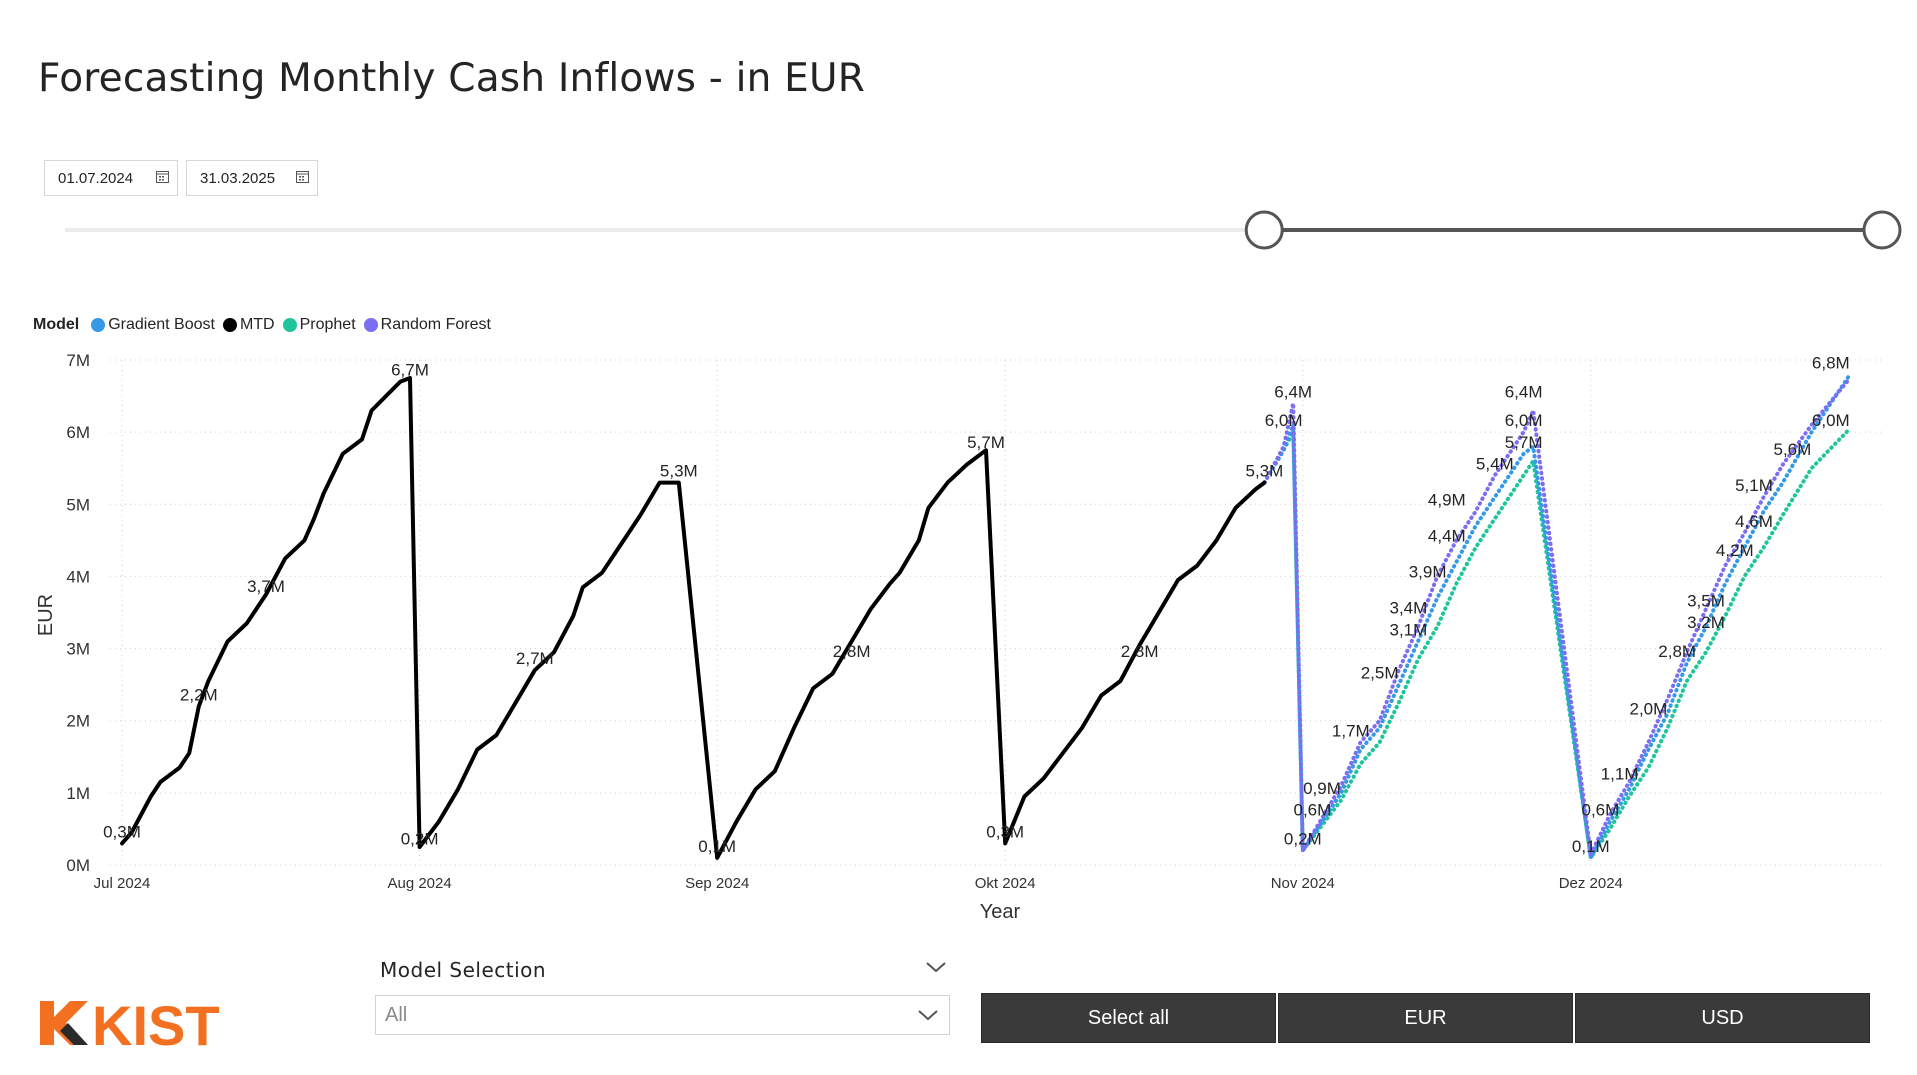 Image resolution: width=1917 pixels, height=1075 pixels. I want to click on start-date-input: 01.07.2024, so click(111, 178).